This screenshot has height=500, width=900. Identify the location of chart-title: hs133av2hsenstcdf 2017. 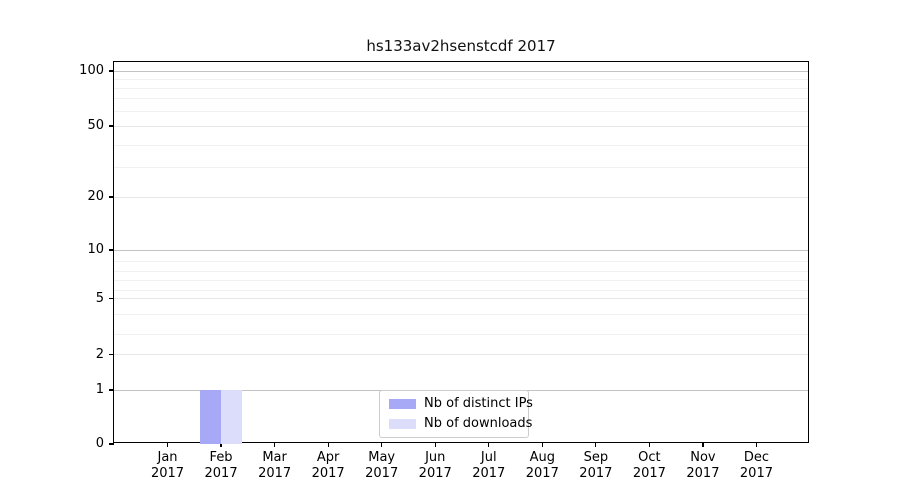
(461, 46).